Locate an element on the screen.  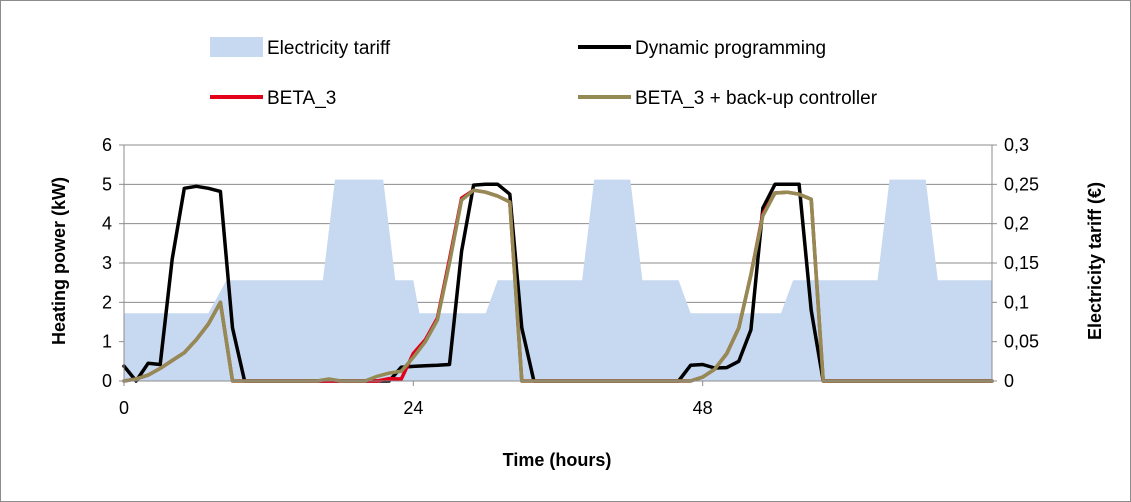
legend-swatch-area is located at coordinates (236, 47).